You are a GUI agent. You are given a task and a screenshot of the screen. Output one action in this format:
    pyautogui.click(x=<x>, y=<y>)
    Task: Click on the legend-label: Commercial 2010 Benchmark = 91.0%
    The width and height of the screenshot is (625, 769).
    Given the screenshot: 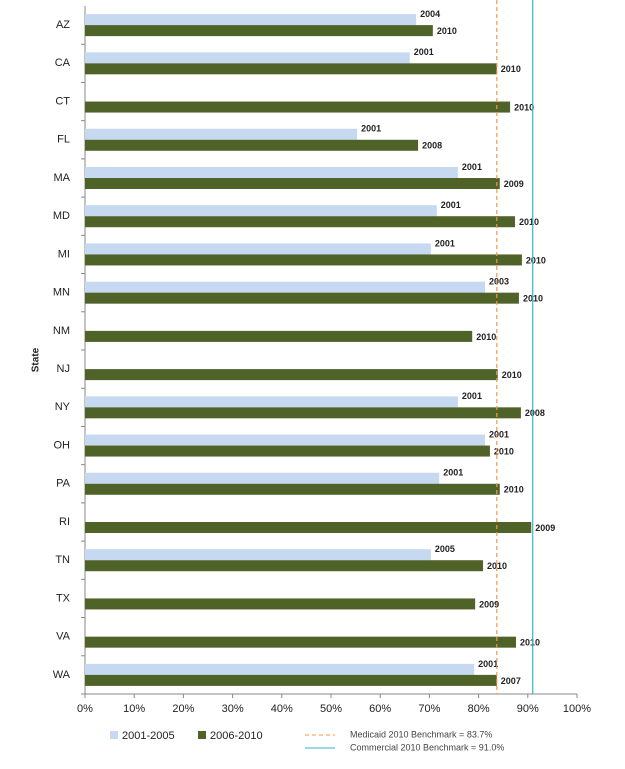 What is the action you would take?
    pyautogui.click(x=427, y=747)
    